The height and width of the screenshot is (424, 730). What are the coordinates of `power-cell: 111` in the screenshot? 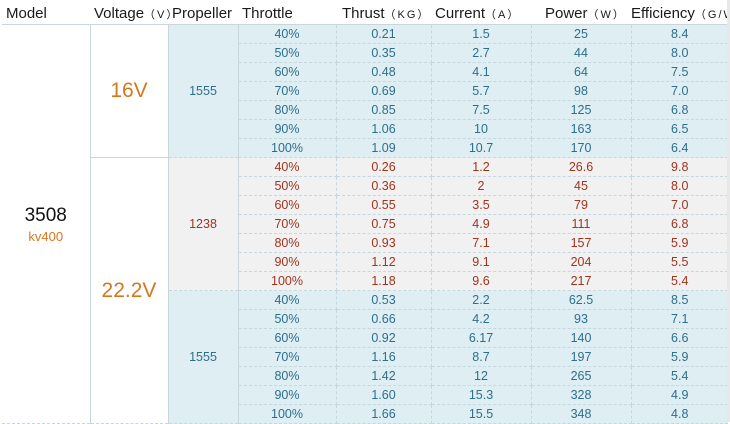 It's located at (581, 224).